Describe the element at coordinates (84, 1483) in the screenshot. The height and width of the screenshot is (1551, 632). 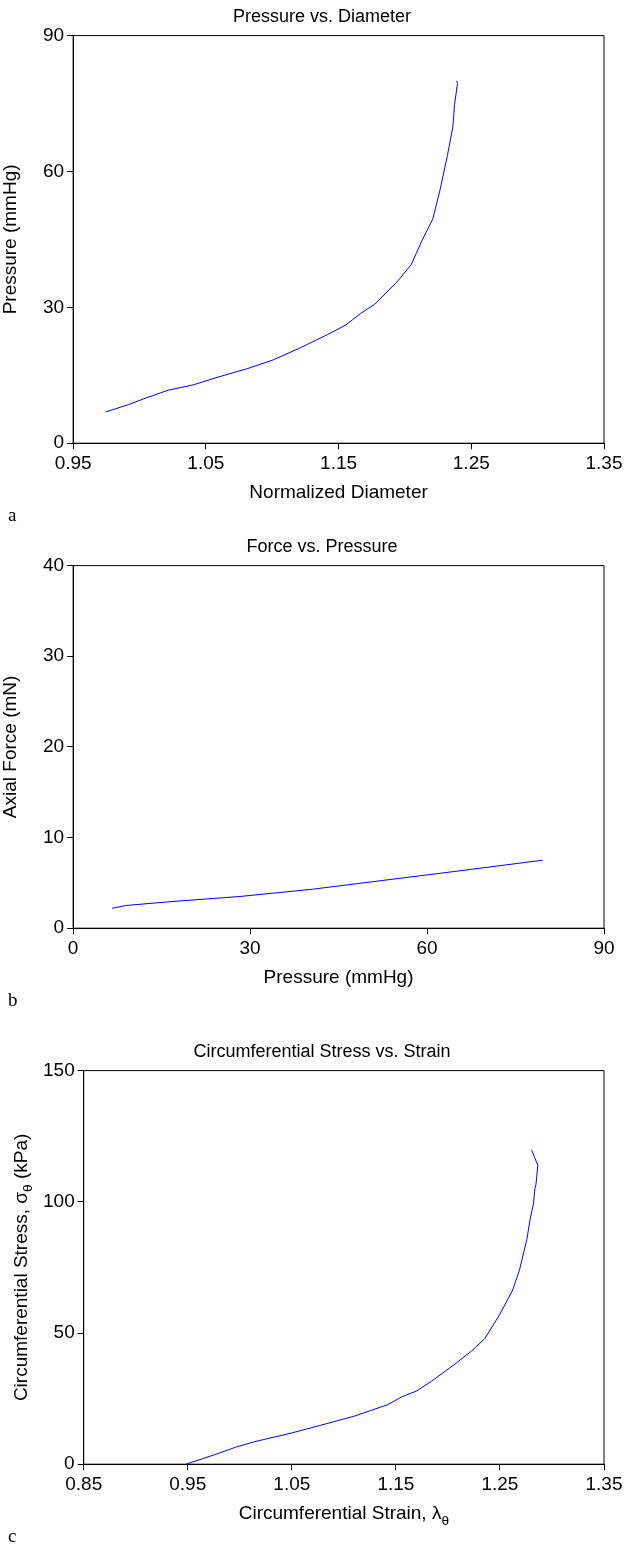
I see `x-tick-label: 0.85` at that location.